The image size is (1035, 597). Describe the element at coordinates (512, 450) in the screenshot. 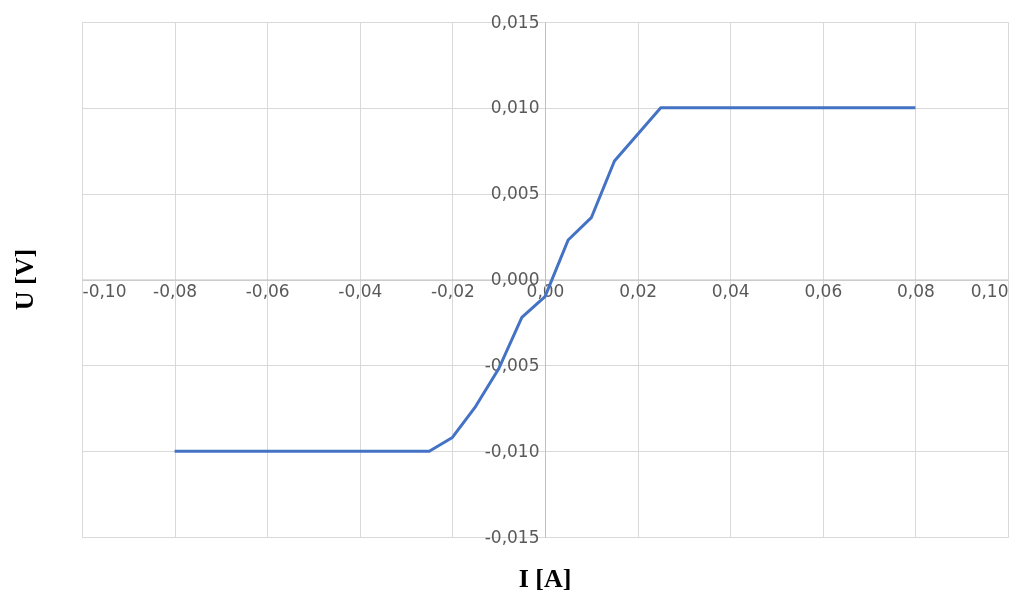

I see `y-tick-label: -0,010` at that location.